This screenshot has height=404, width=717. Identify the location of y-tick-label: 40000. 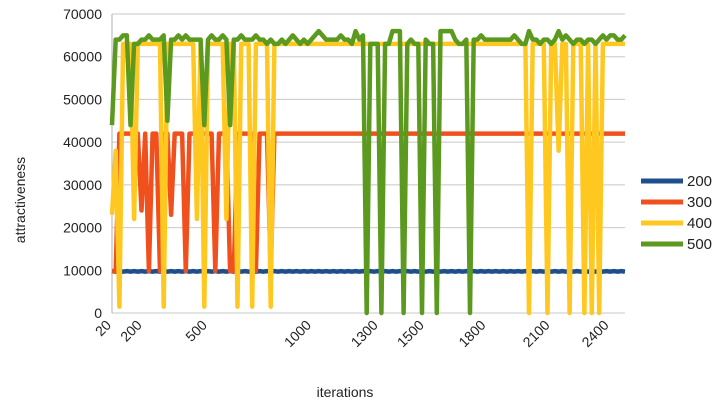
(82, 142).